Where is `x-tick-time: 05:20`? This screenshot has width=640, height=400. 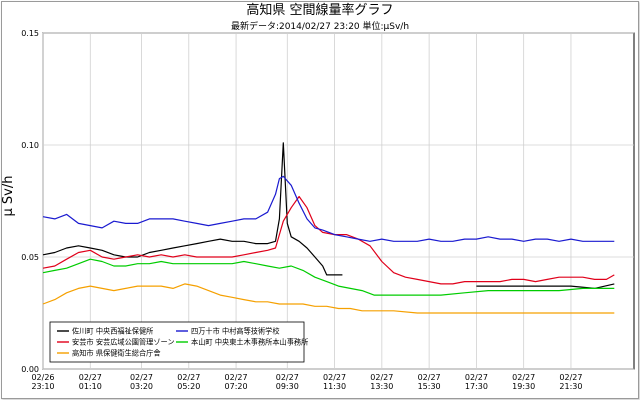 x-tick-time: 05:20 is located at coordinates (188, 386).